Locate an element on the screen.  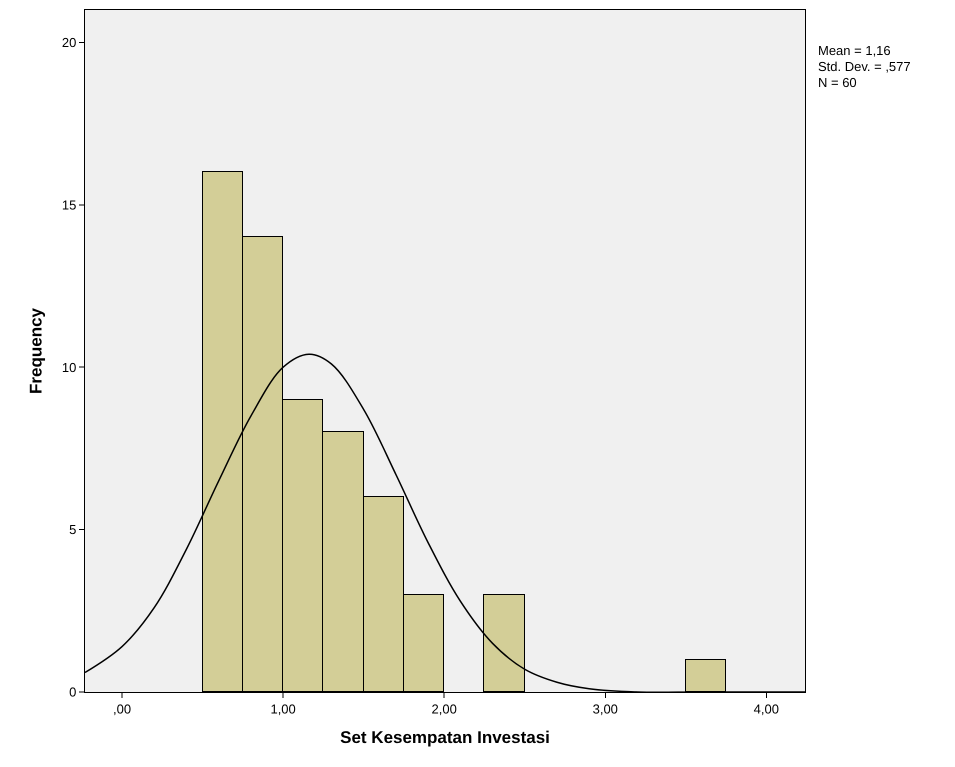
x-tick-label: 4,00 is located at coordinates (766, 709).